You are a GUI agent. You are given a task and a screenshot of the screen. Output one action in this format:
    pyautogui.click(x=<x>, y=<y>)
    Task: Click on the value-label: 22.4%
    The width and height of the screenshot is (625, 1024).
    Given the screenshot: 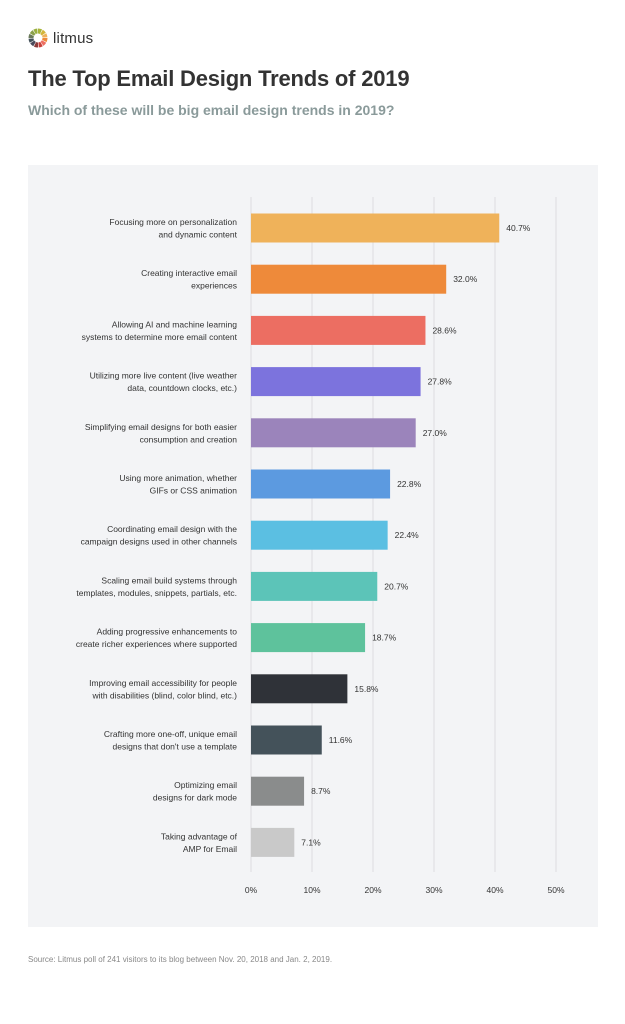 What is the action you would take?
    pyautogui.click(x=407, y=535)
    